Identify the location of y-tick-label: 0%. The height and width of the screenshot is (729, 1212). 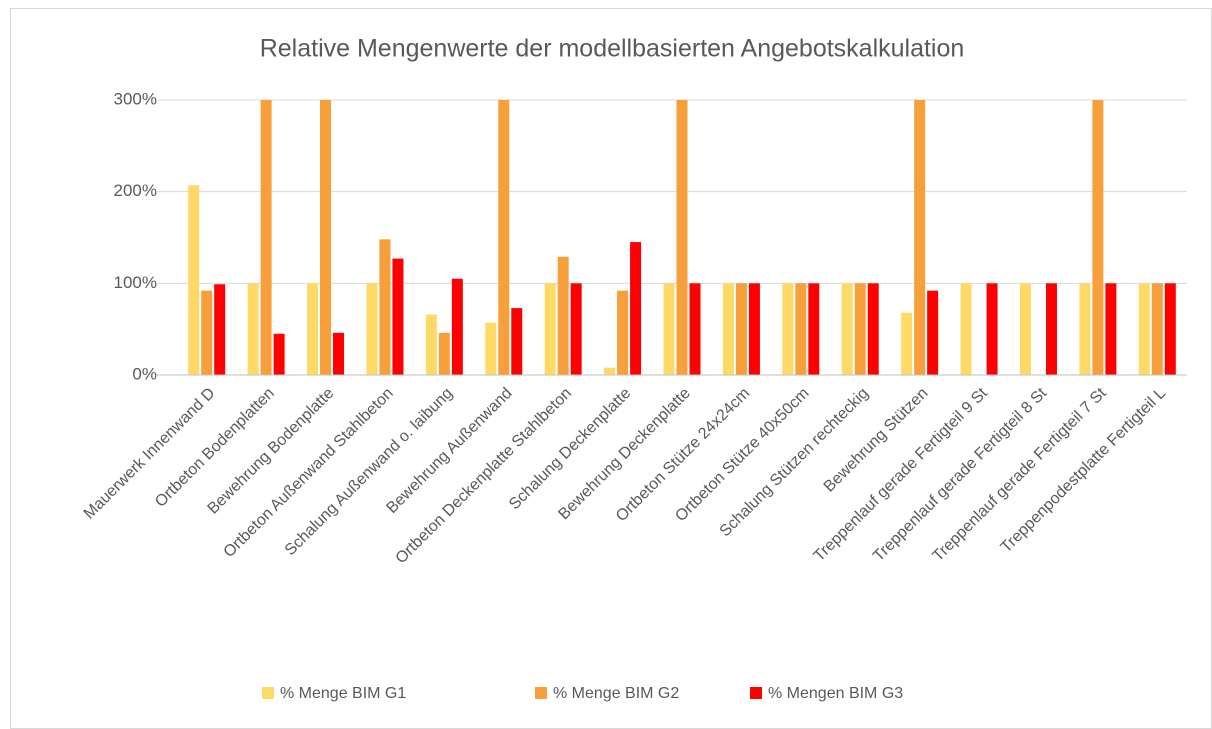
(144, 373).